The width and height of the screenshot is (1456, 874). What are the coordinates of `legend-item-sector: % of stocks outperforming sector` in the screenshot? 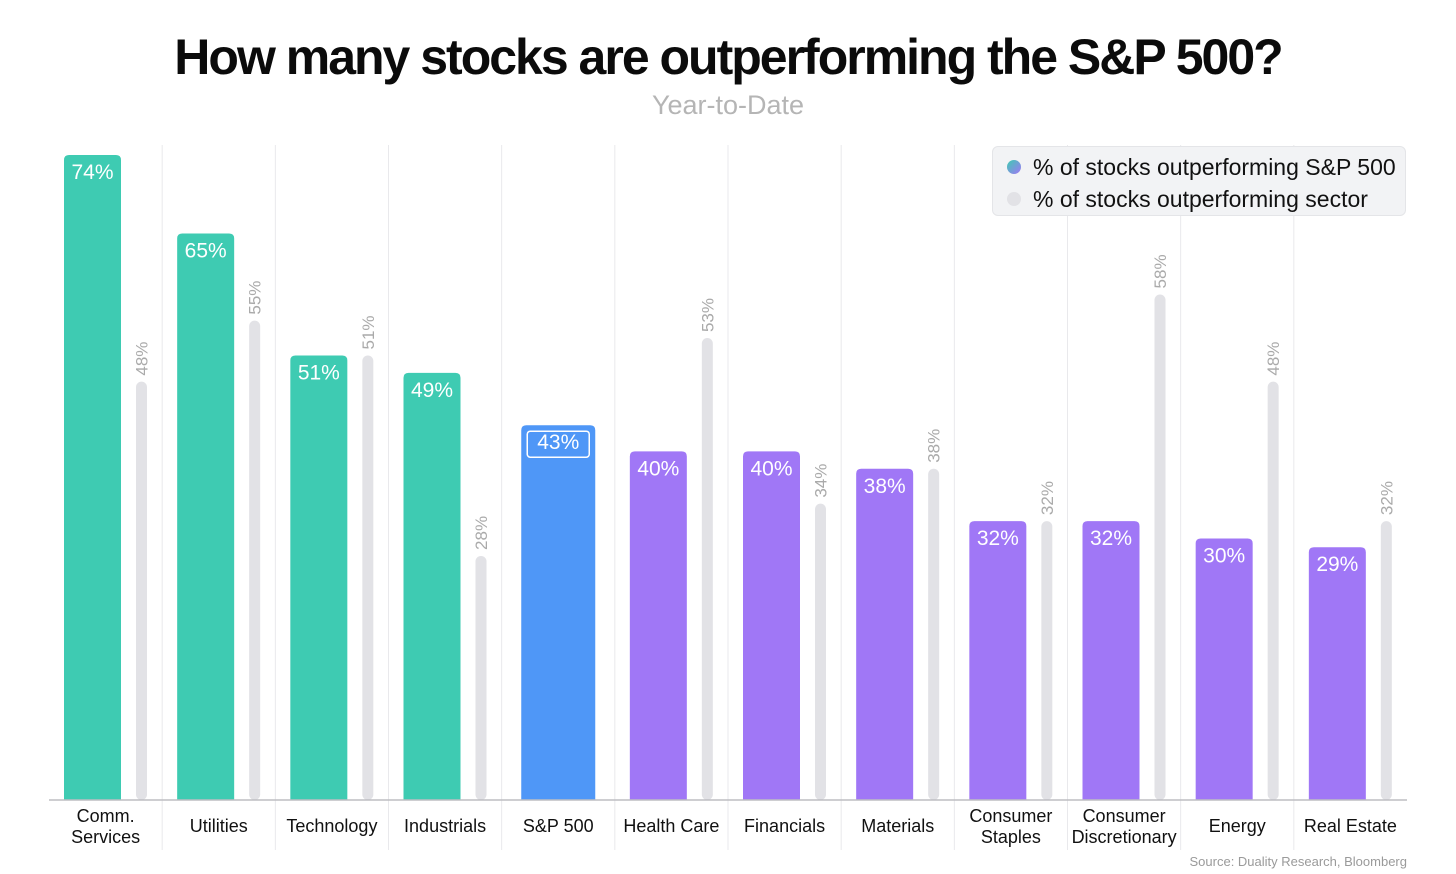 It's located at (1187, 199).